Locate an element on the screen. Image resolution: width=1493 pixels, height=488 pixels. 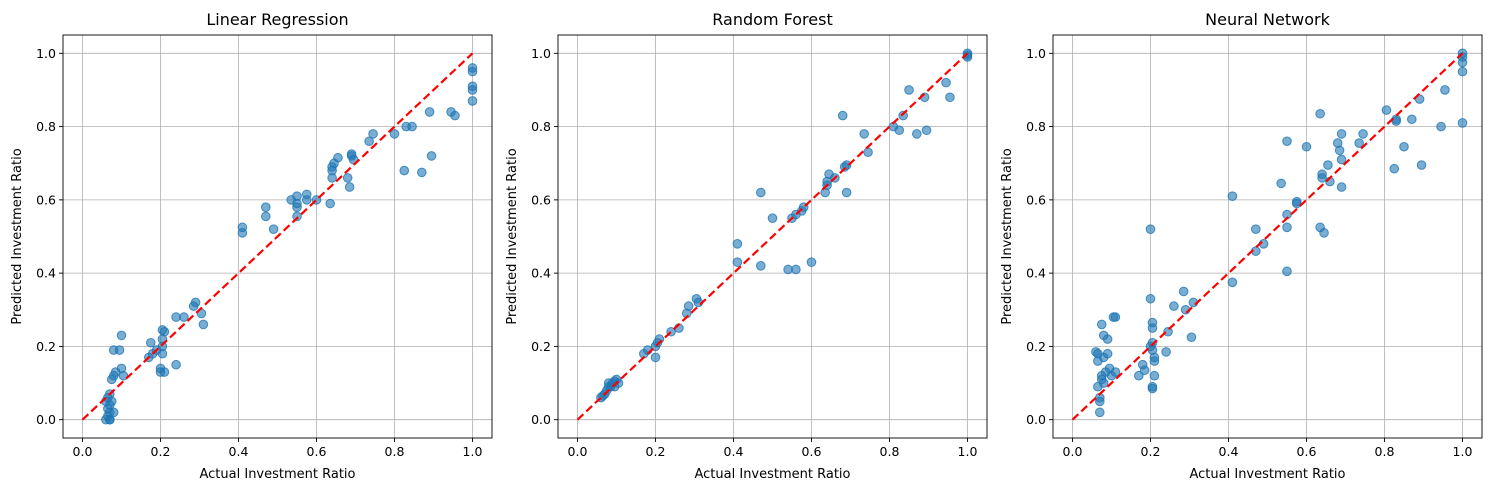
x-axis-label: Actual Investment Ratio is located at coordinates (278, 474).